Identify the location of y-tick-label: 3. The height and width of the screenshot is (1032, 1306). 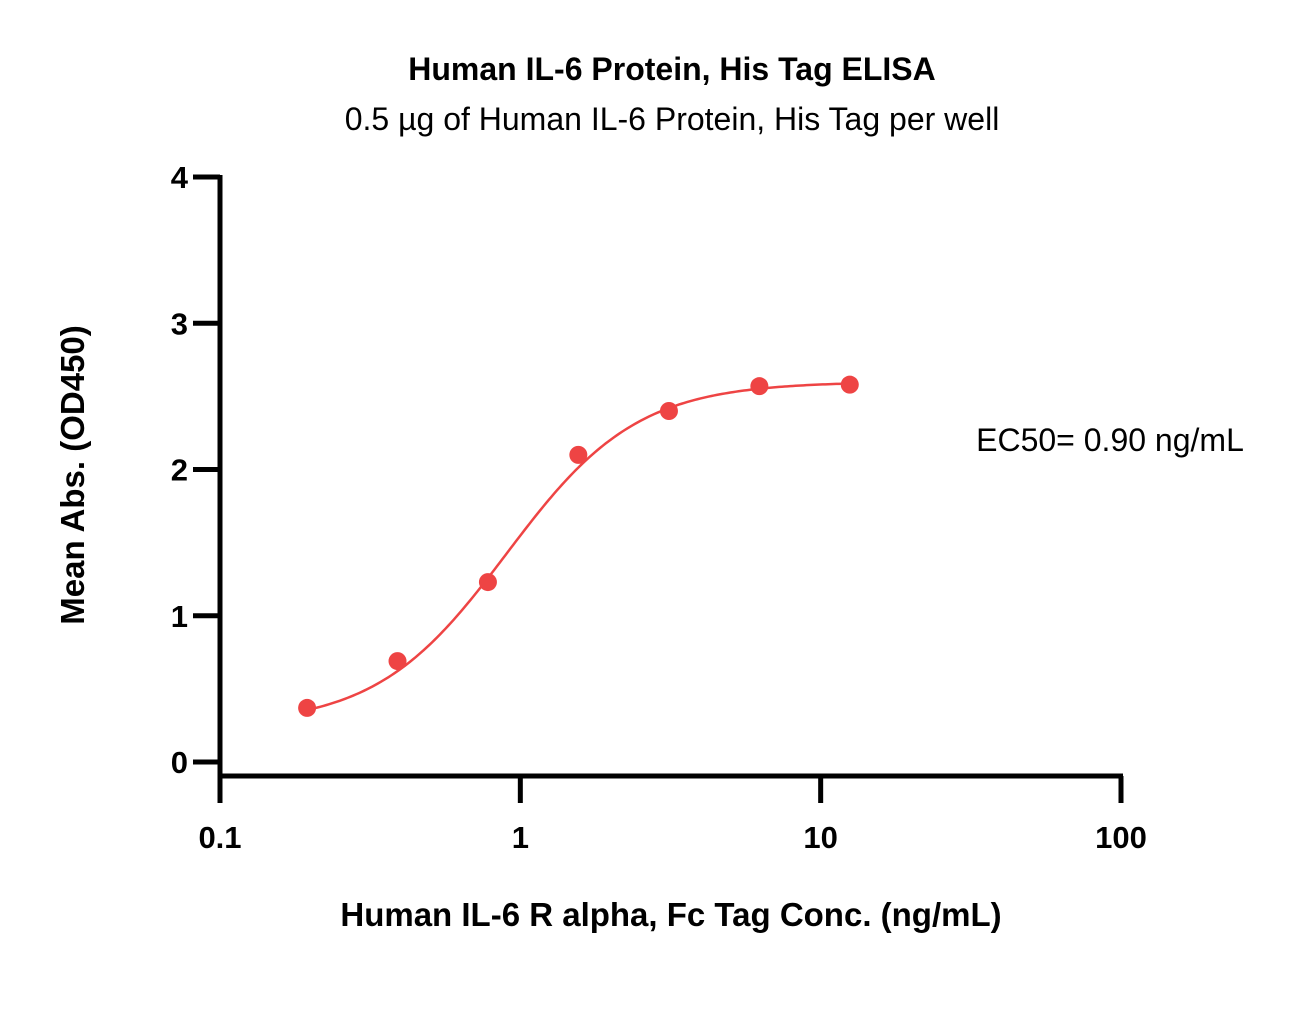
(179, 323).